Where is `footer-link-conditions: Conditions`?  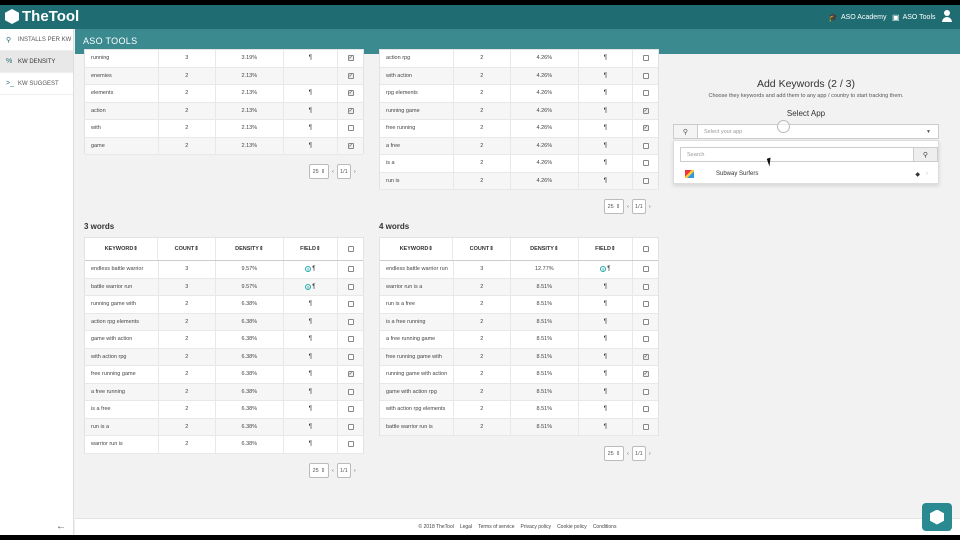
footer-link-conditions: Conditions is located at coordinates (604, 527).